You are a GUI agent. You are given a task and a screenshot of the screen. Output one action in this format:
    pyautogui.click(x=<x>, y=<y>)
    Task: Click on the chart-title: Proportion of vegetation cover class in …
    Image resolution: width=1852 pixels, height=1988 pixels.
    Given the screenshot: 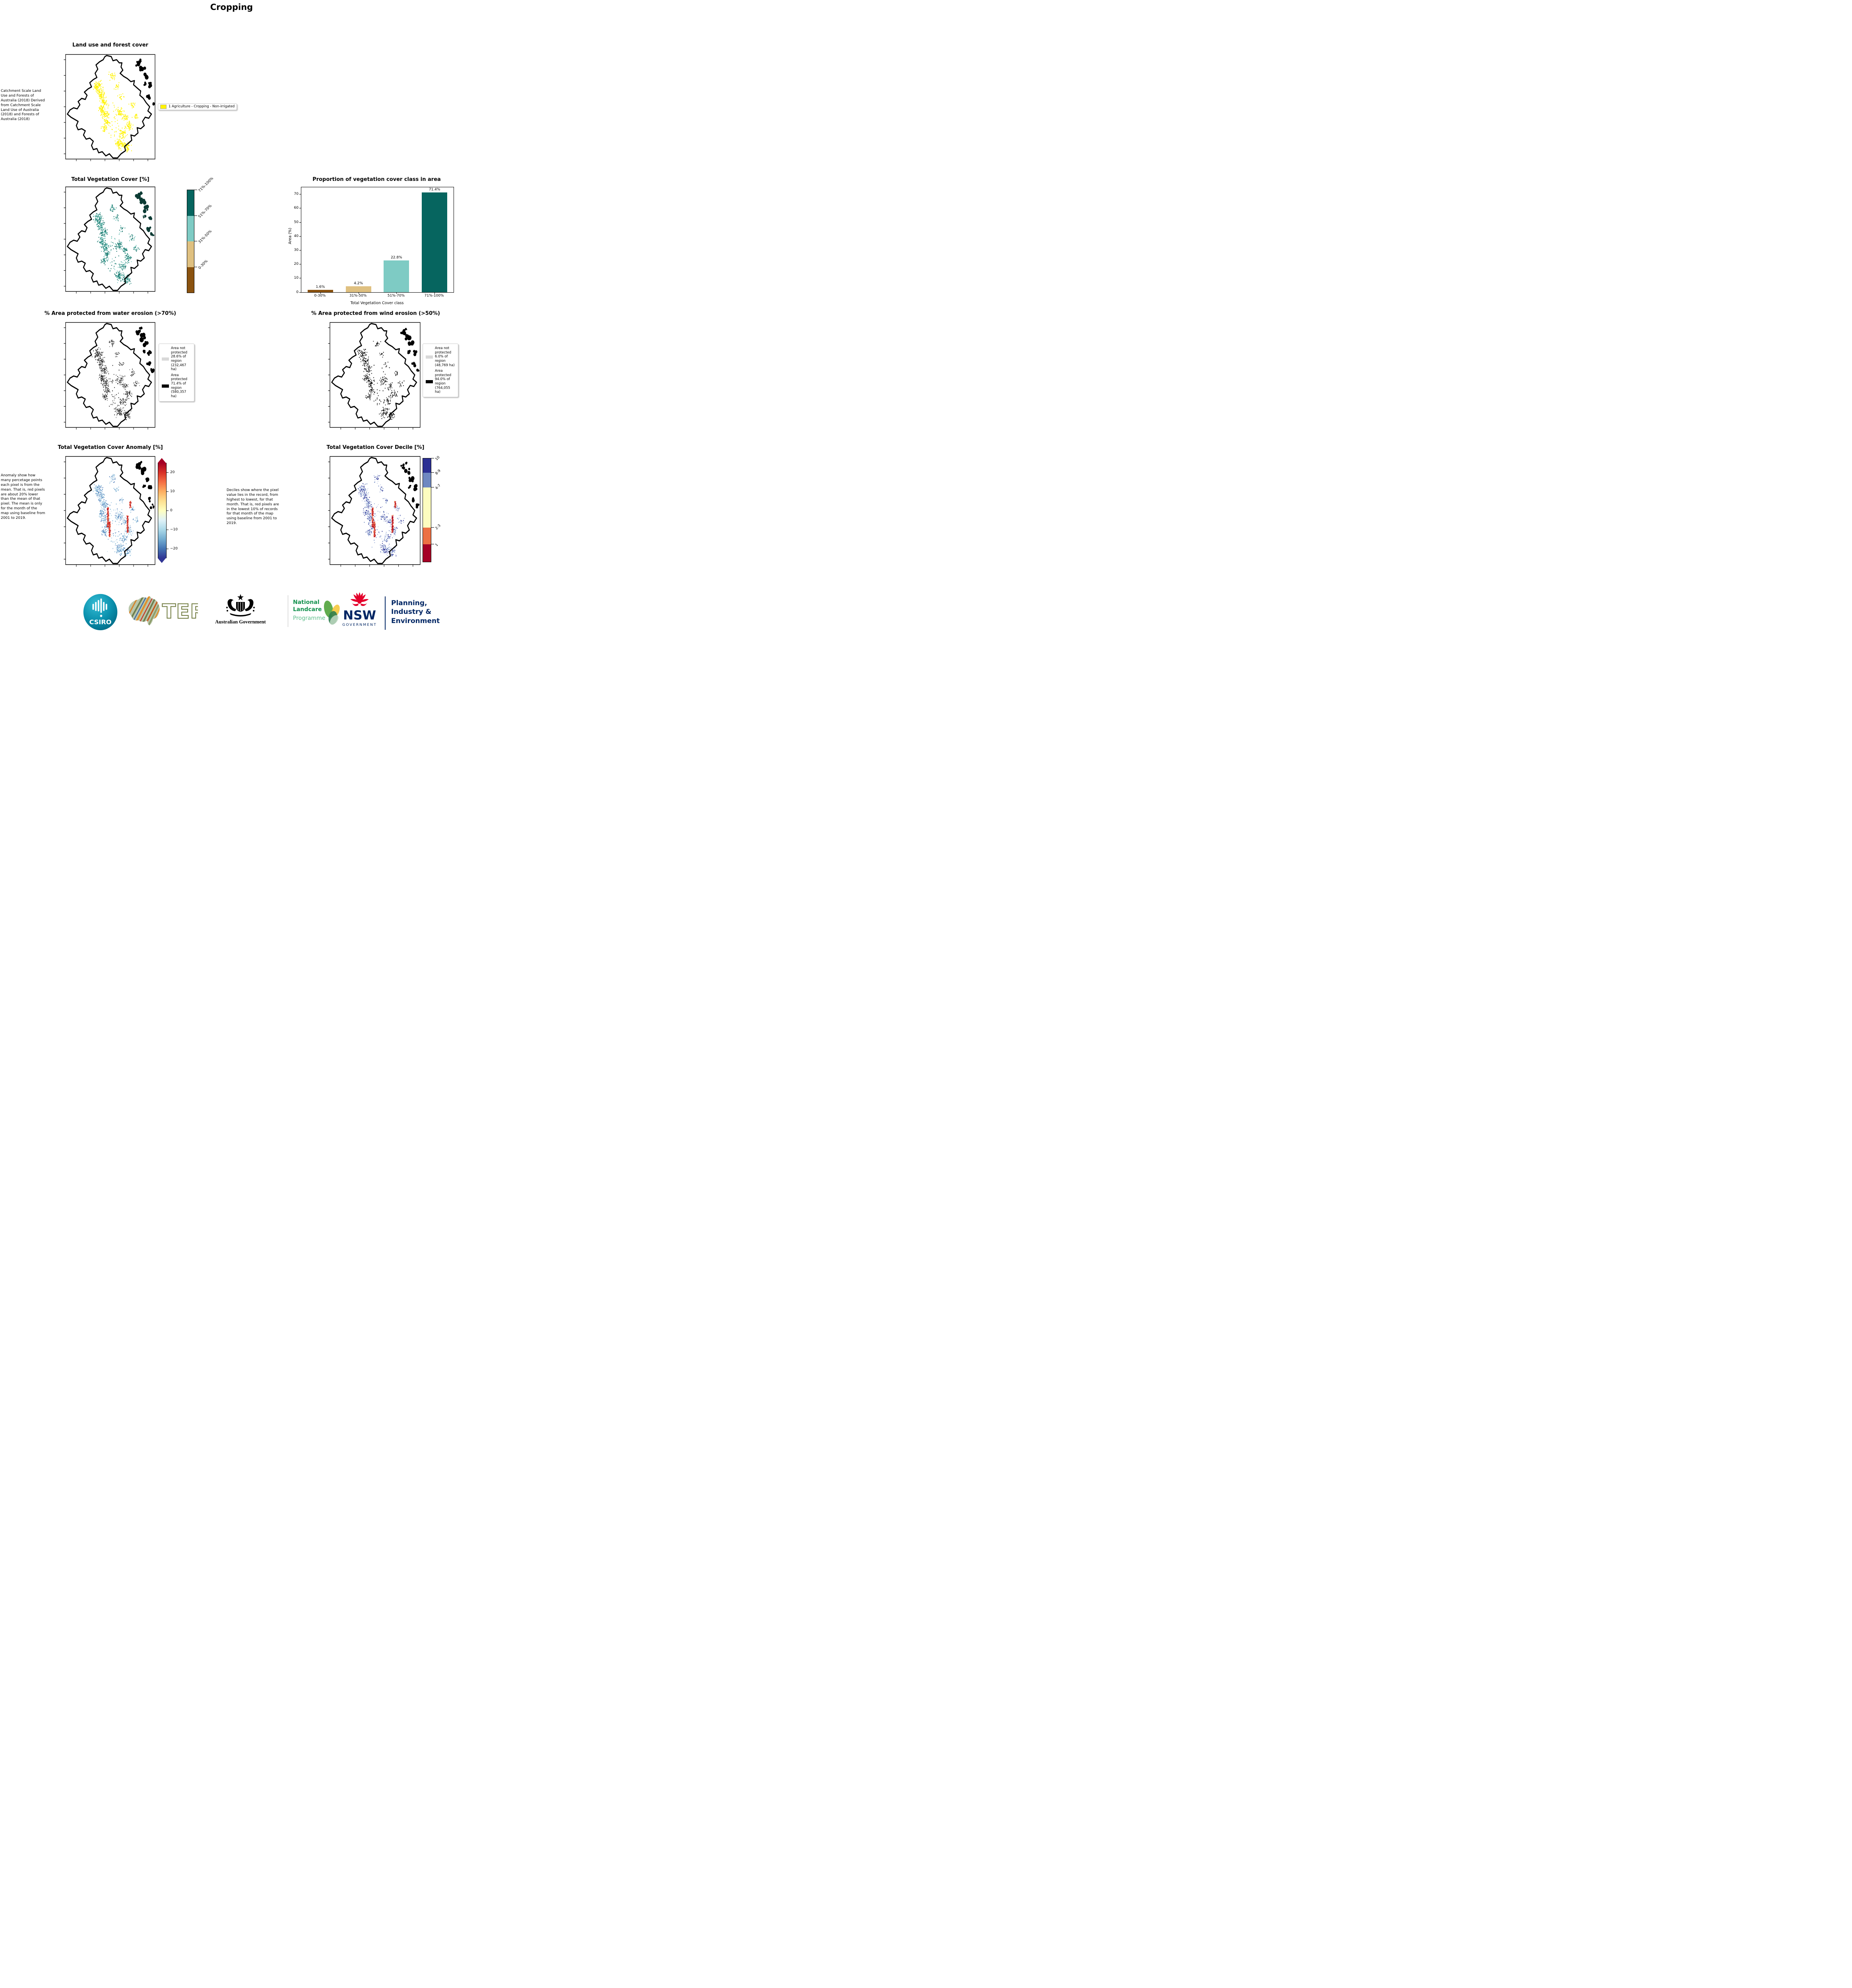 What is the action you would take?
    pyautogui.click(x=377, y=179)
    